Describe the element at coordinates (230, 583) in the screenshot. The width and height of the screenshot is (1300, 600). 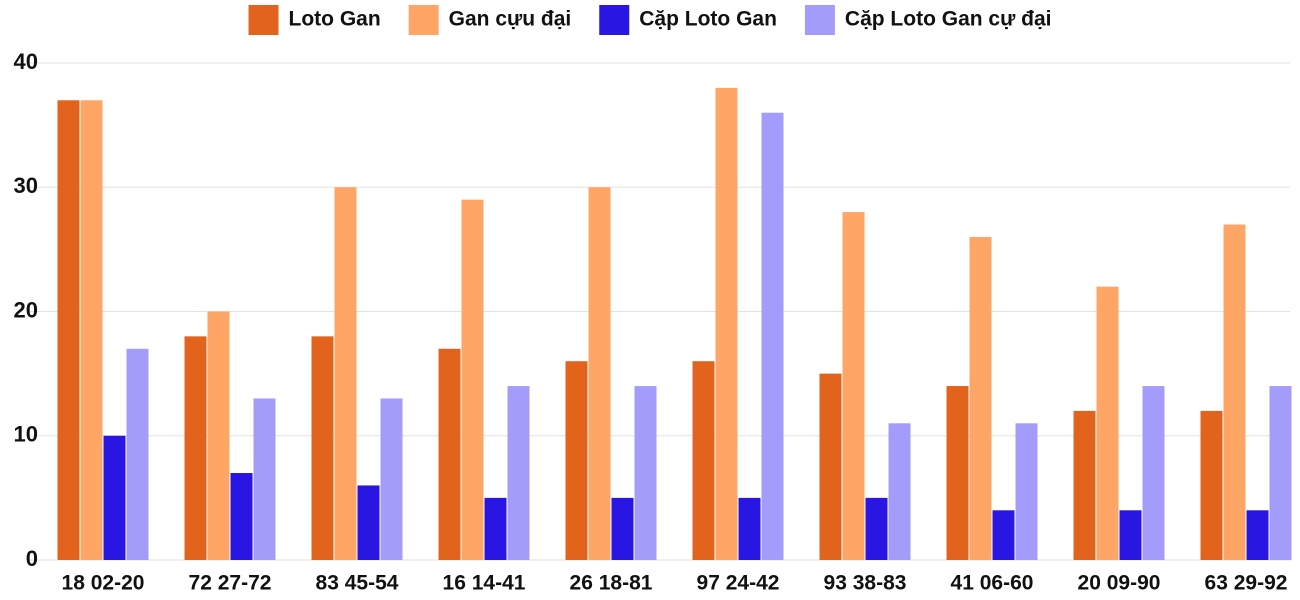
I see `x-tick-label: 72 27-72` at that location.